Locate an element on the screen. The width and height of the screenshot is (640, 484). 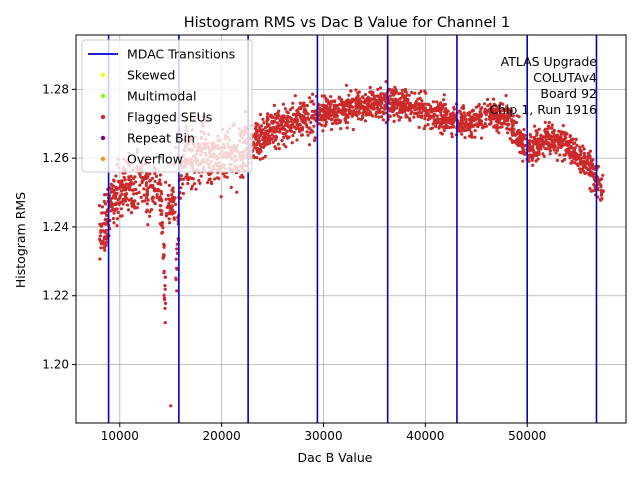
x-axis-ticks: 10000 20000 30000 40000 50000 is located at coordinates (323, 433).